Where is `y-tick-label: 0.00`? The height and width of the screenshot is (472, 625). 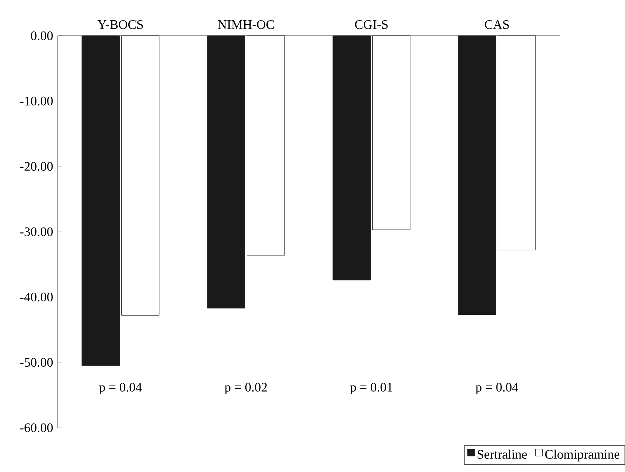 y-tick-label: 0.00 is located at coordinates (42, 36).